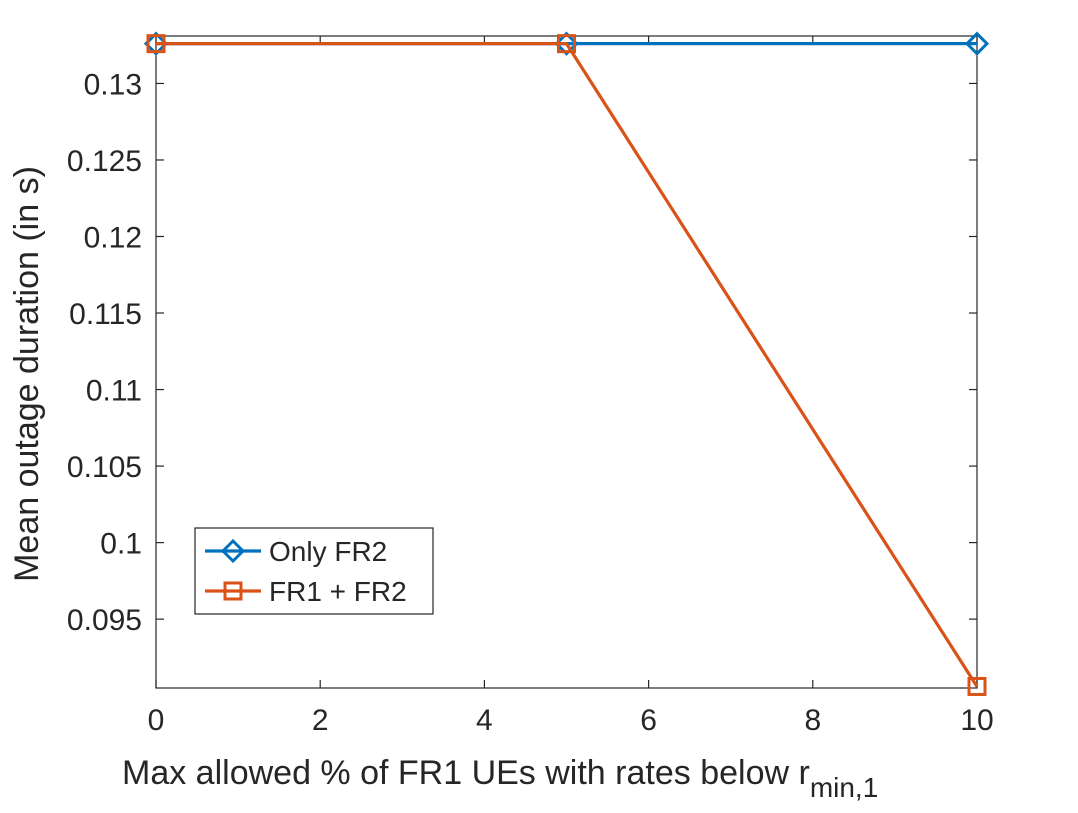 Image resolution: width=1078 pixels, height=813 pixels. Describe the element at coordinates (328, 551) in the screenshot. I see `legend-label: Only FR2` at that location.